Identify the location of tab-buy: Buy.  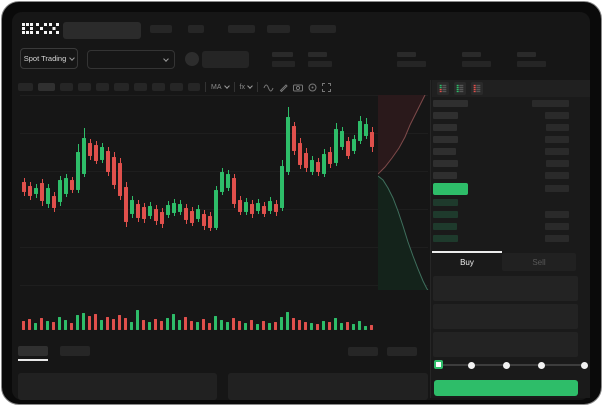
(467, 262).